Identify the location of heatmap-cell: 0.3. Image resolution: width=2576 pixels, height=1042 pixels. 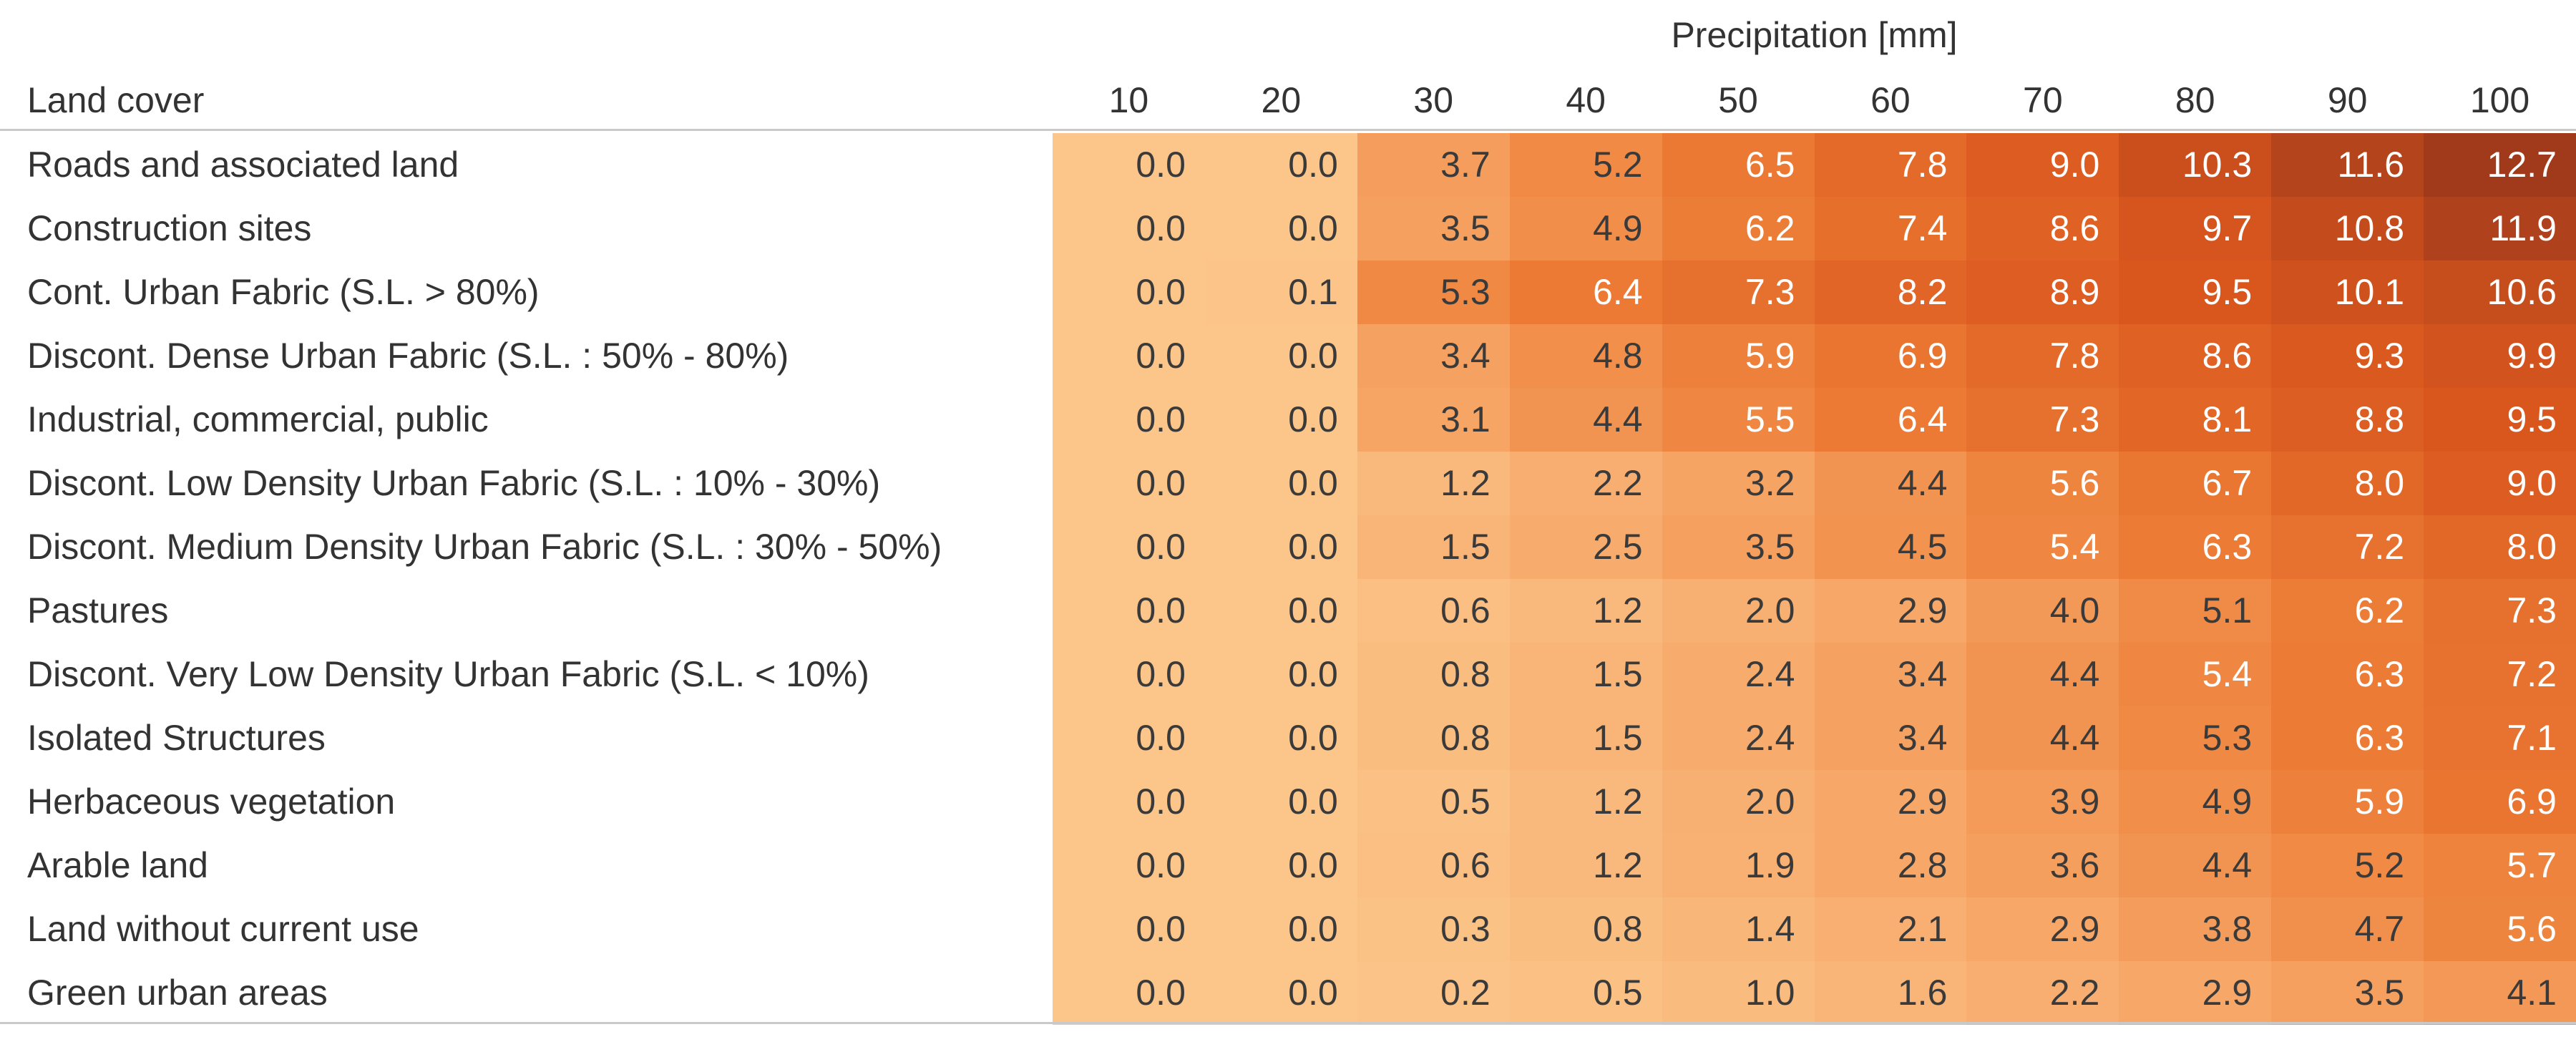
(1434, 929).